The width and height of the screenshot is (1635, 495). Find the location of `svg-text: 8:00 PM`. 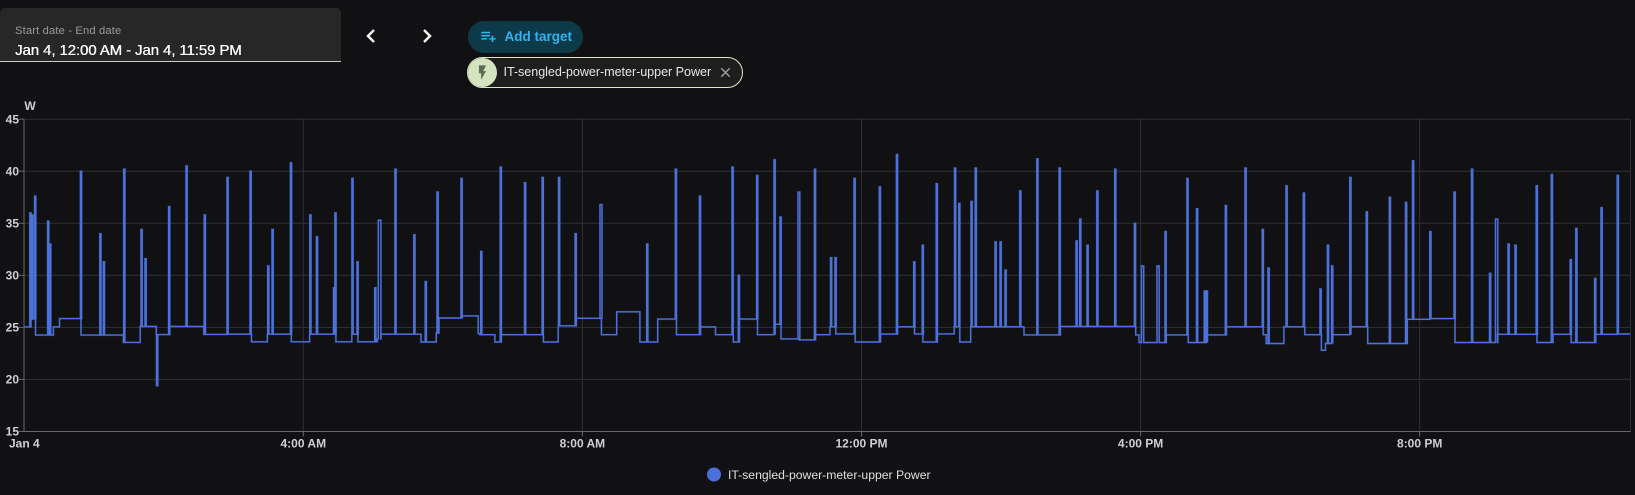

svg-text: 8:00 PM is located at coordinates (1419, 444).